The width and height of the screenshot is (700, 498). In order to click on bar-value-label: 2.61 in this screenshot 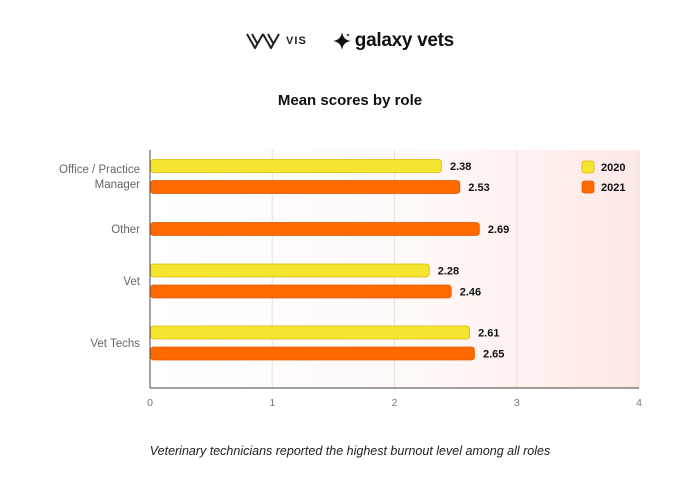, I will do `click(488, 334)`.